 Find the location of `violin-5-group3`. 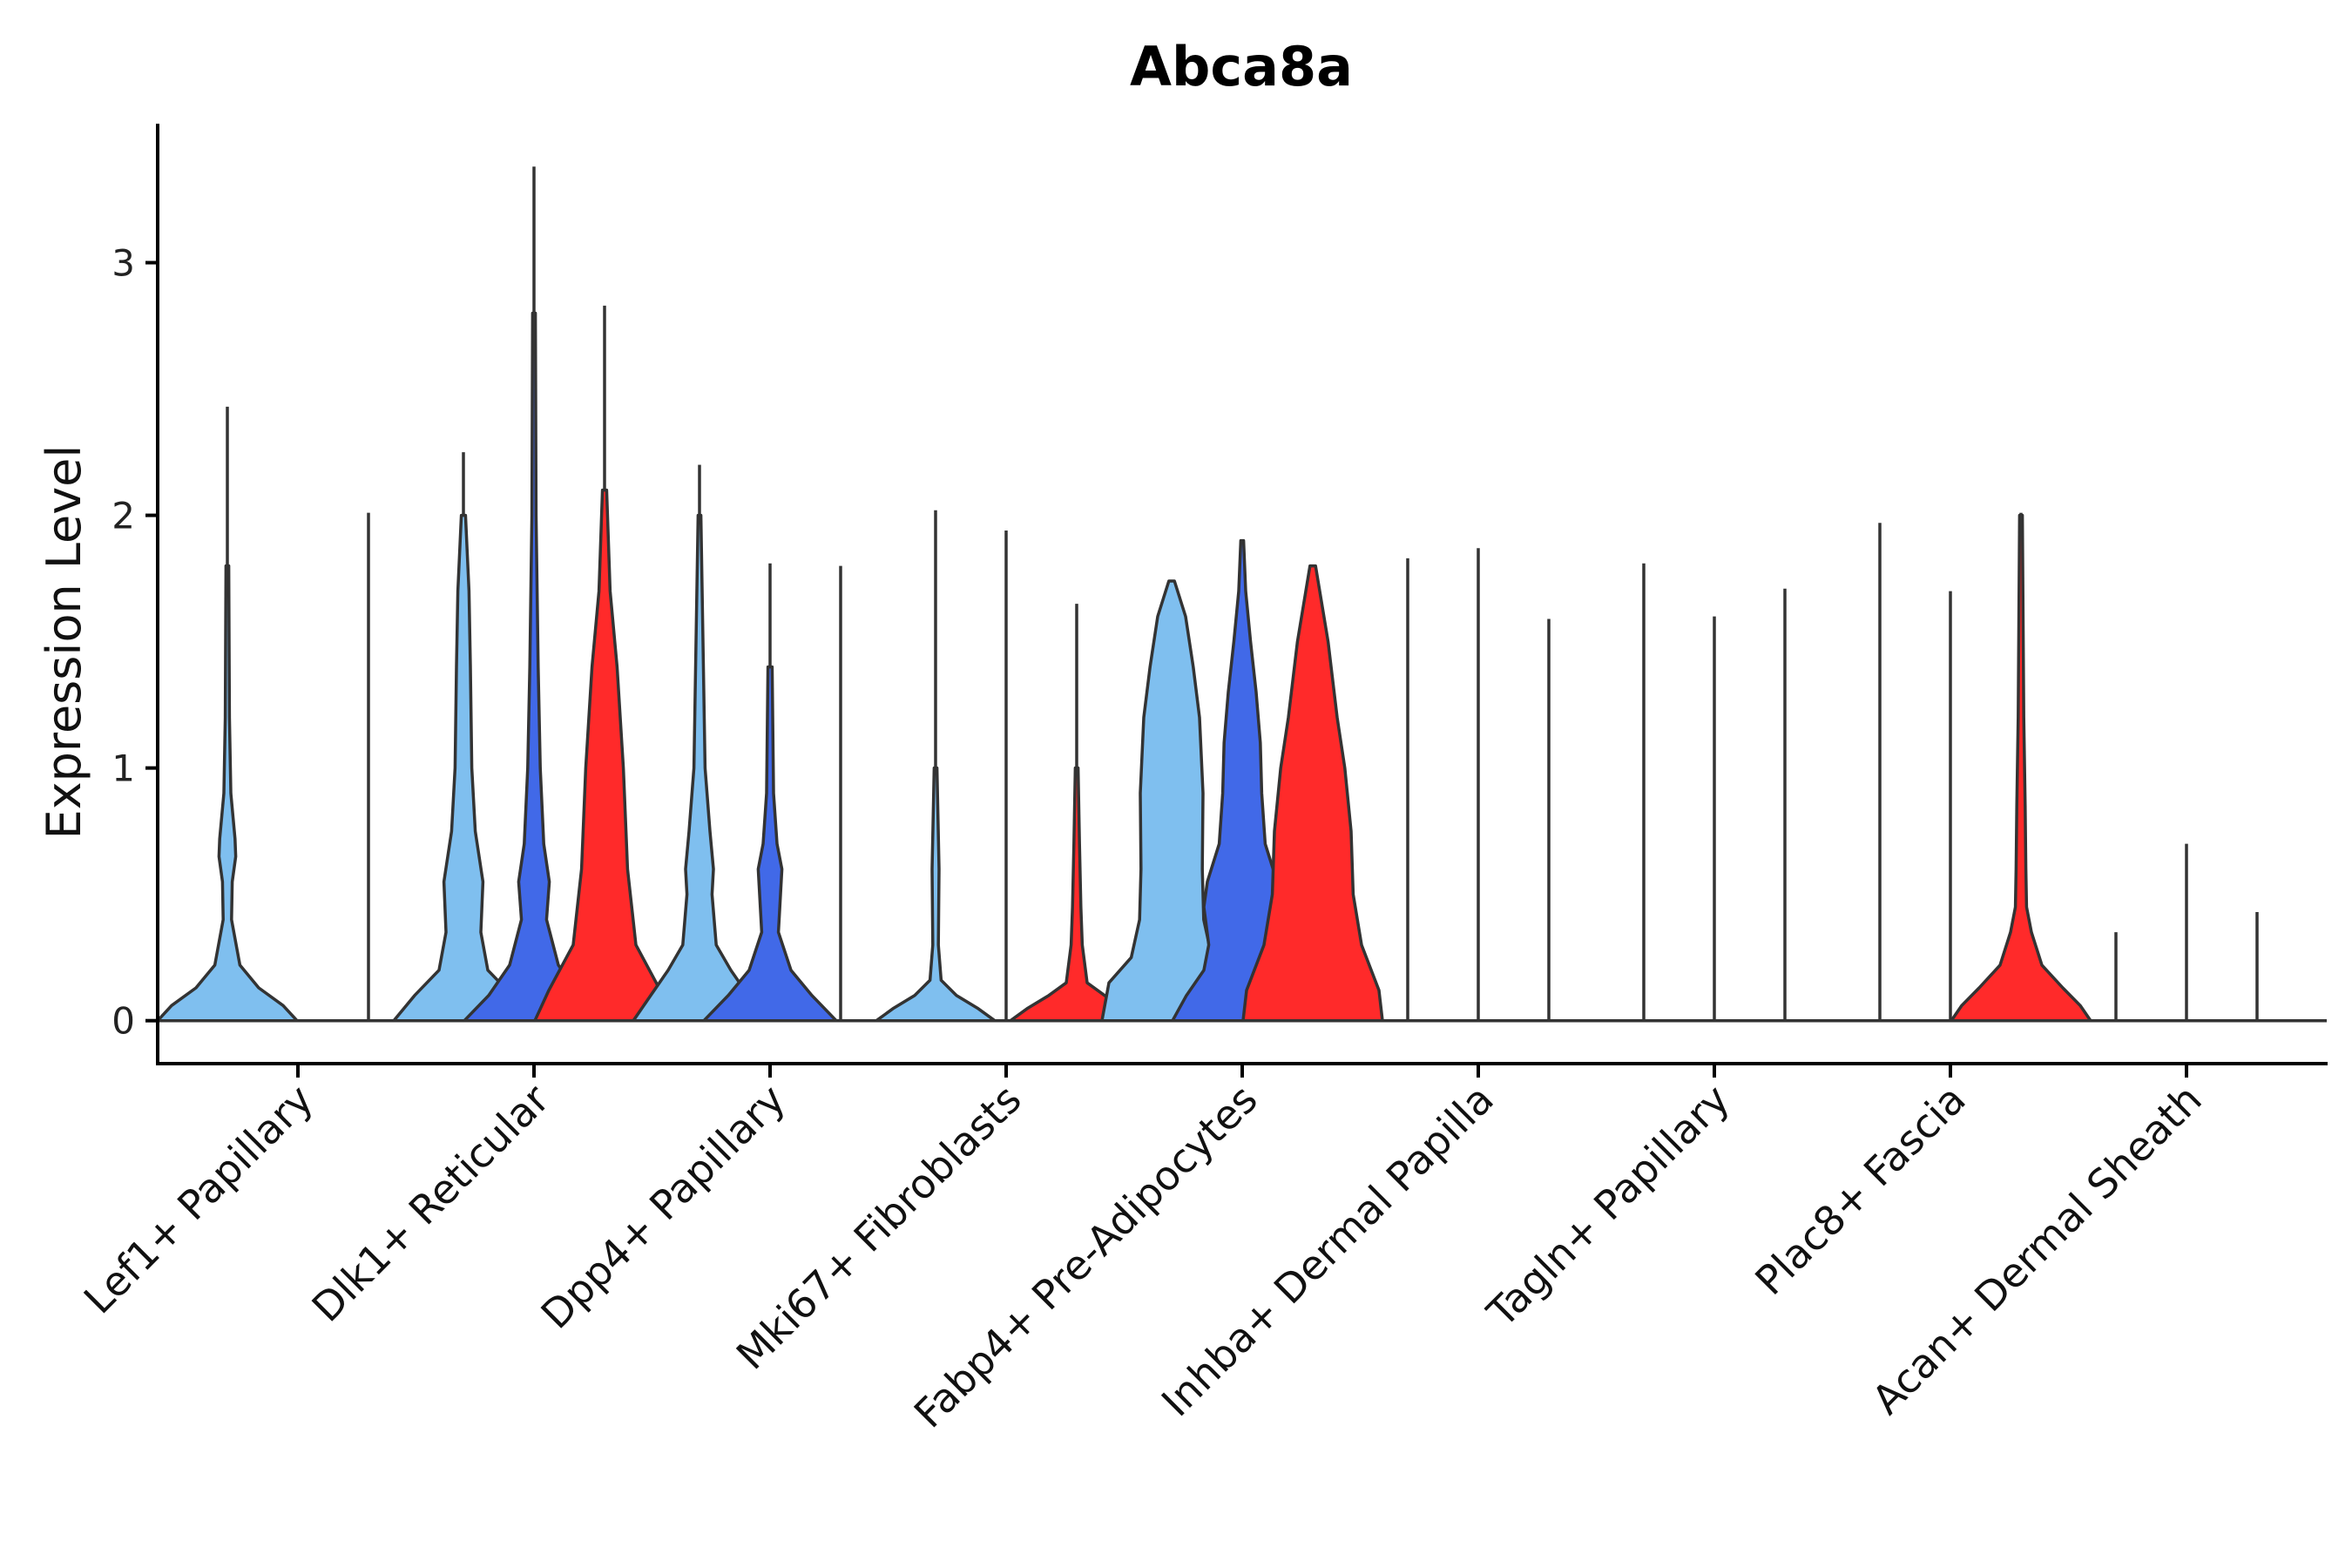

violin-5-group3 is located at coordinates (1312, 793).